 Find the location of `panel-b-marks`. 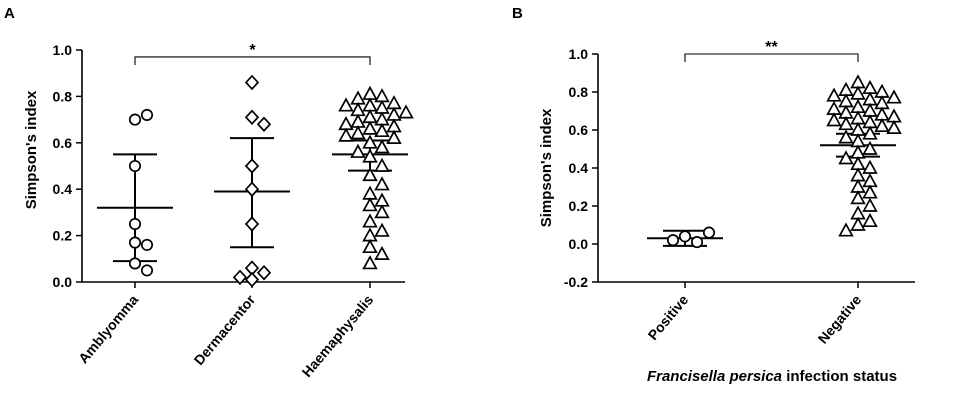

panel-b-marks is located at coordinates (774, 161).